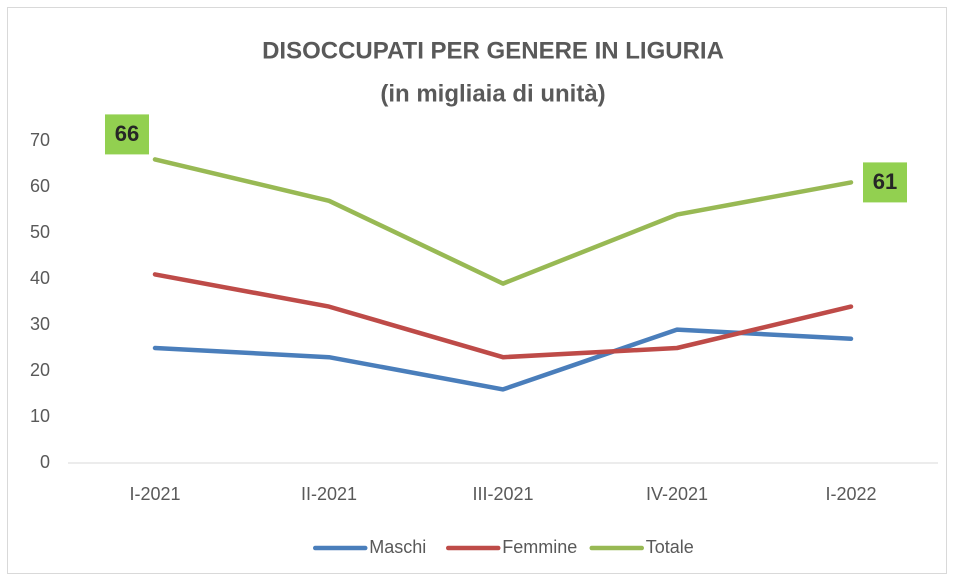 Image resolution: width=955 pixels, height=581 pixels. What do you see at coordinates (677, 494) in the screenshot?
I see `x-tick-label: IV-2021` at bounding box center [677, 494].